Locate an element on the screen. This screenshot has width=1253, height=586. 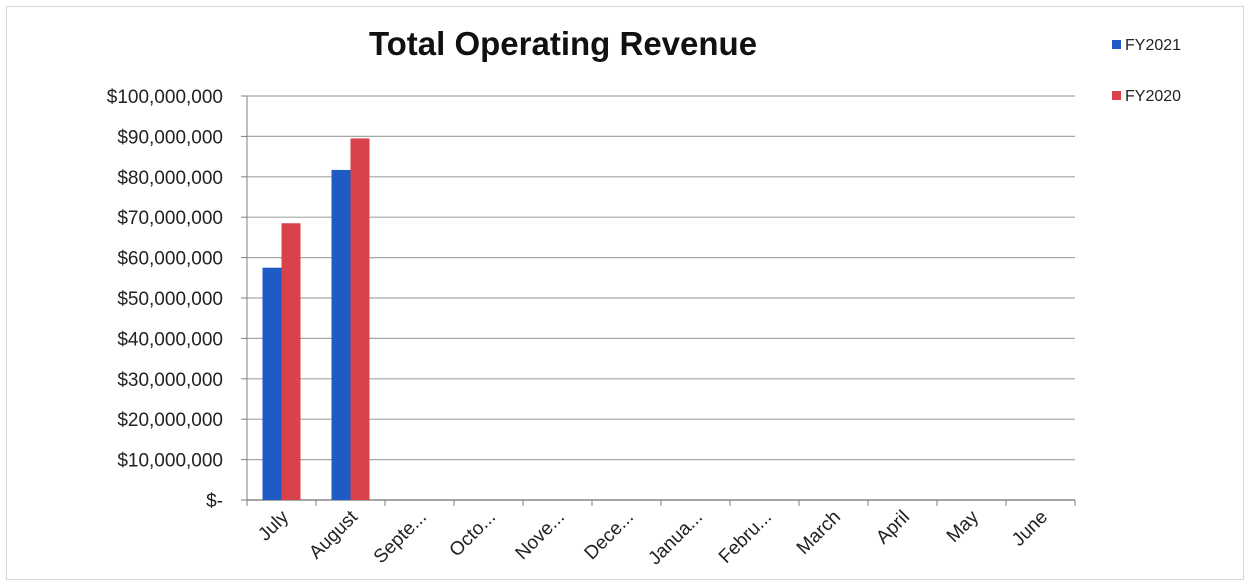
y-tick-label: $70,000,000 is located at coordinates (170, 218).